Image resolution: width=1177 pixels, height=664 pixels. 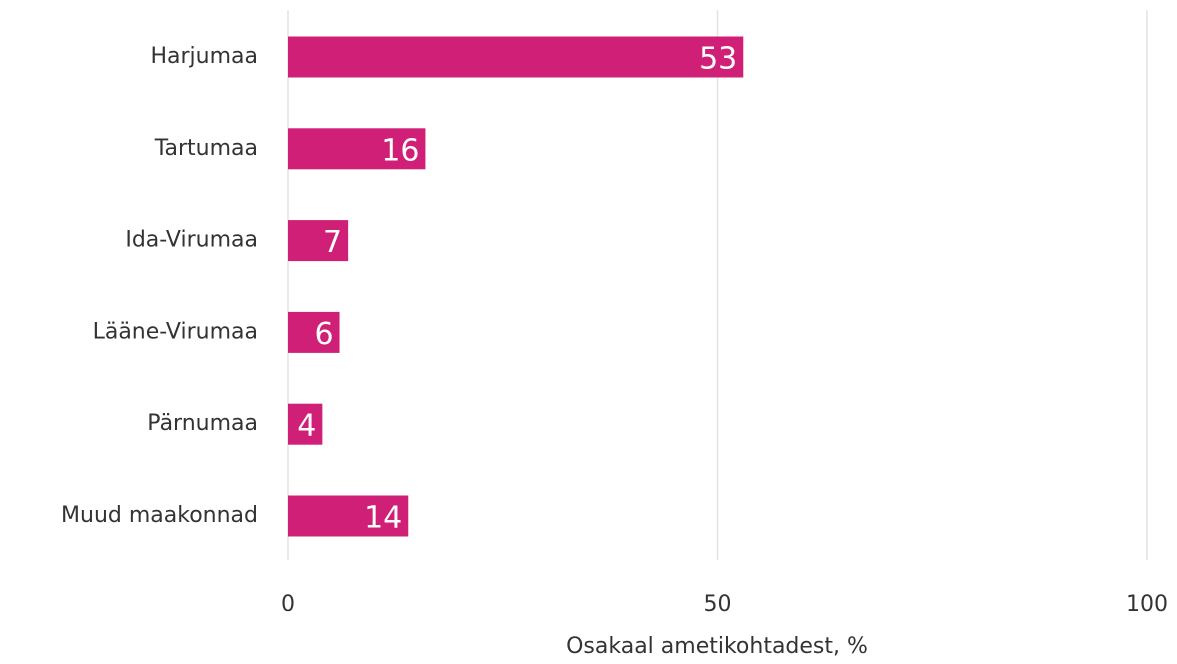 What do you see at coordinates (717, 646) in the screenshot?
I see `x-axis-label: Osakaal ametikohtadest, %` at bounding box center [717, 646].